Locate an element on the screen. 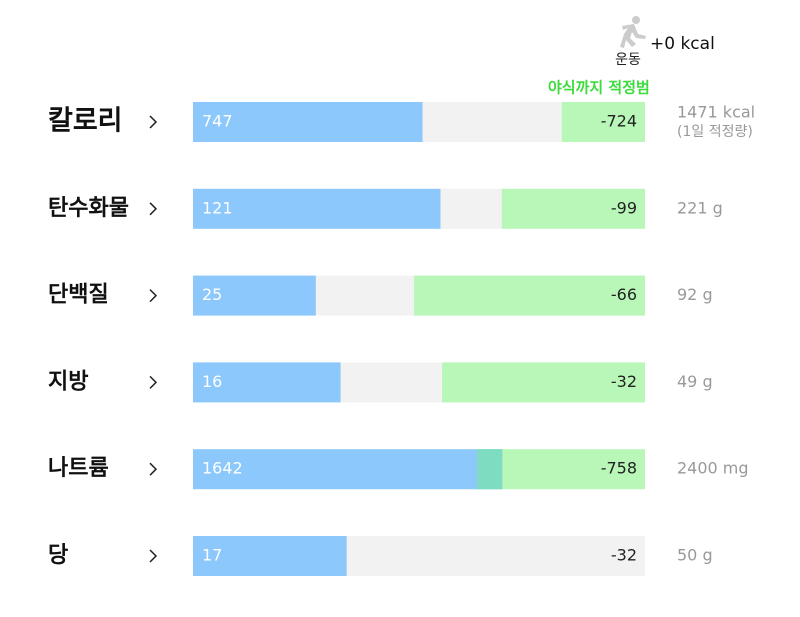 This screenshot has height=617, width=800. overlap-bar is located at coordinates (490, 469).